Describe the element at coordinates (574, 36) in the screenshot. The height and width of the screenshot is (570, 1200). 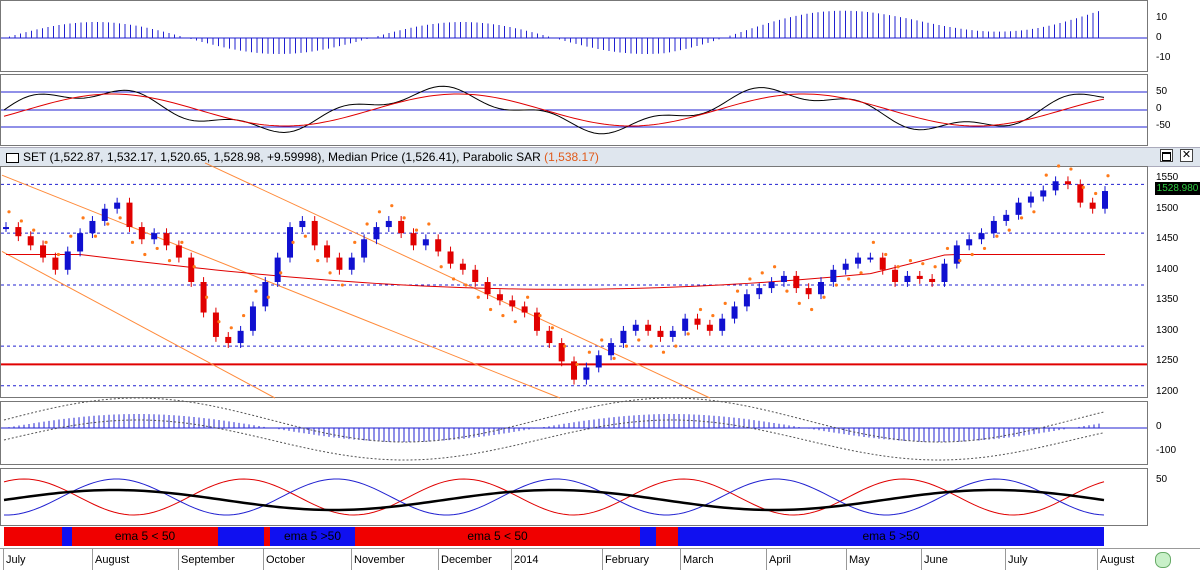
I see `macd-top-panel` at that location.